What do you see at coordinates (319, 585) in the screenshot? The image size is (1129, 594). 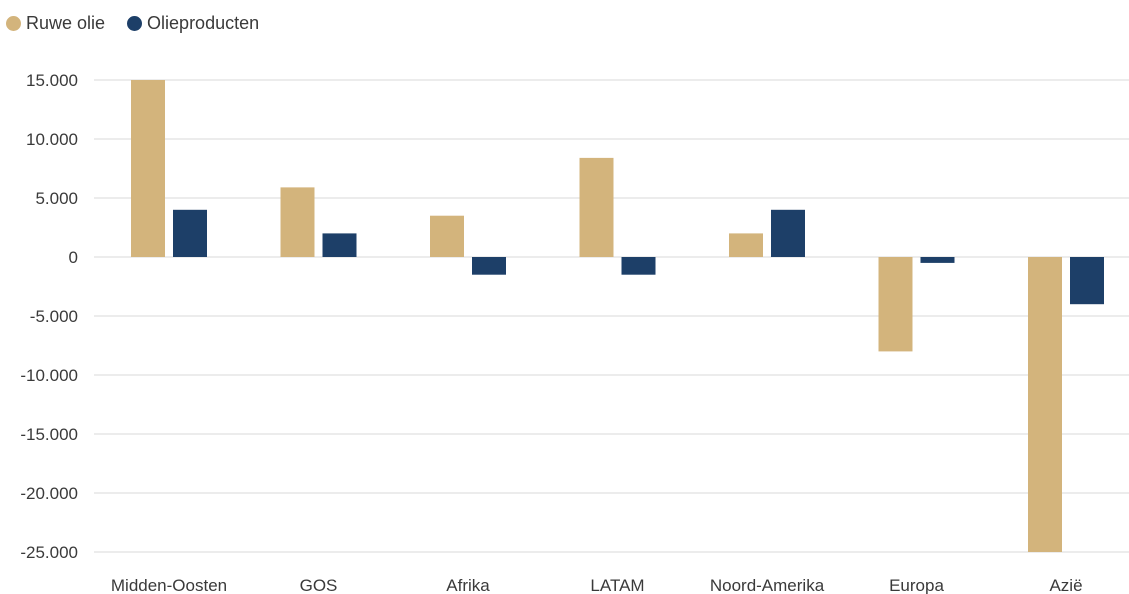 I see `x-category-label: GOS` at bounding box center [319, 585].